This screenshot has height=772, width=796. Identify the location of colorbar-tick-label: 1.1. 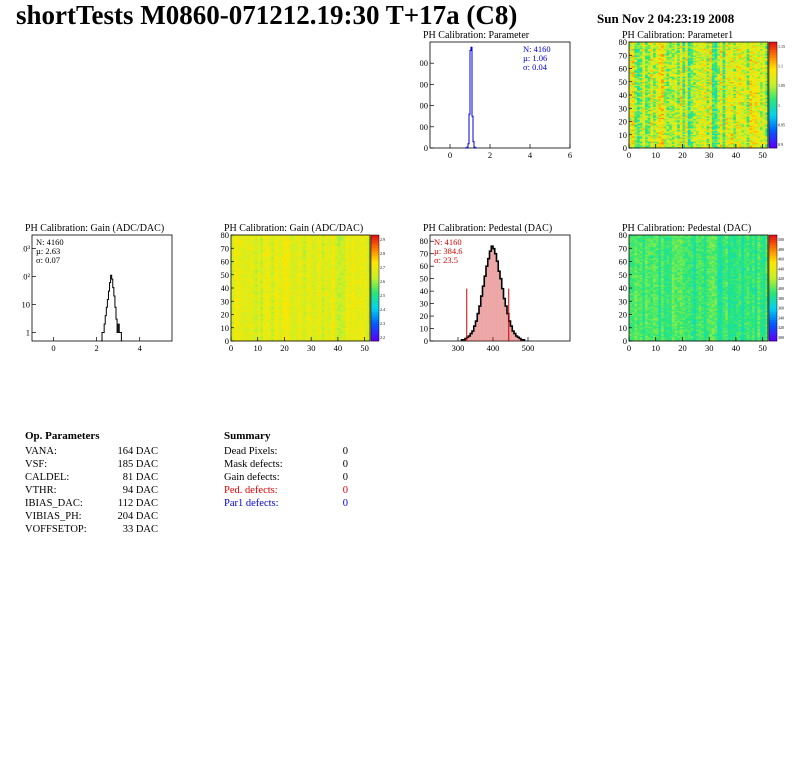
(780, 66).